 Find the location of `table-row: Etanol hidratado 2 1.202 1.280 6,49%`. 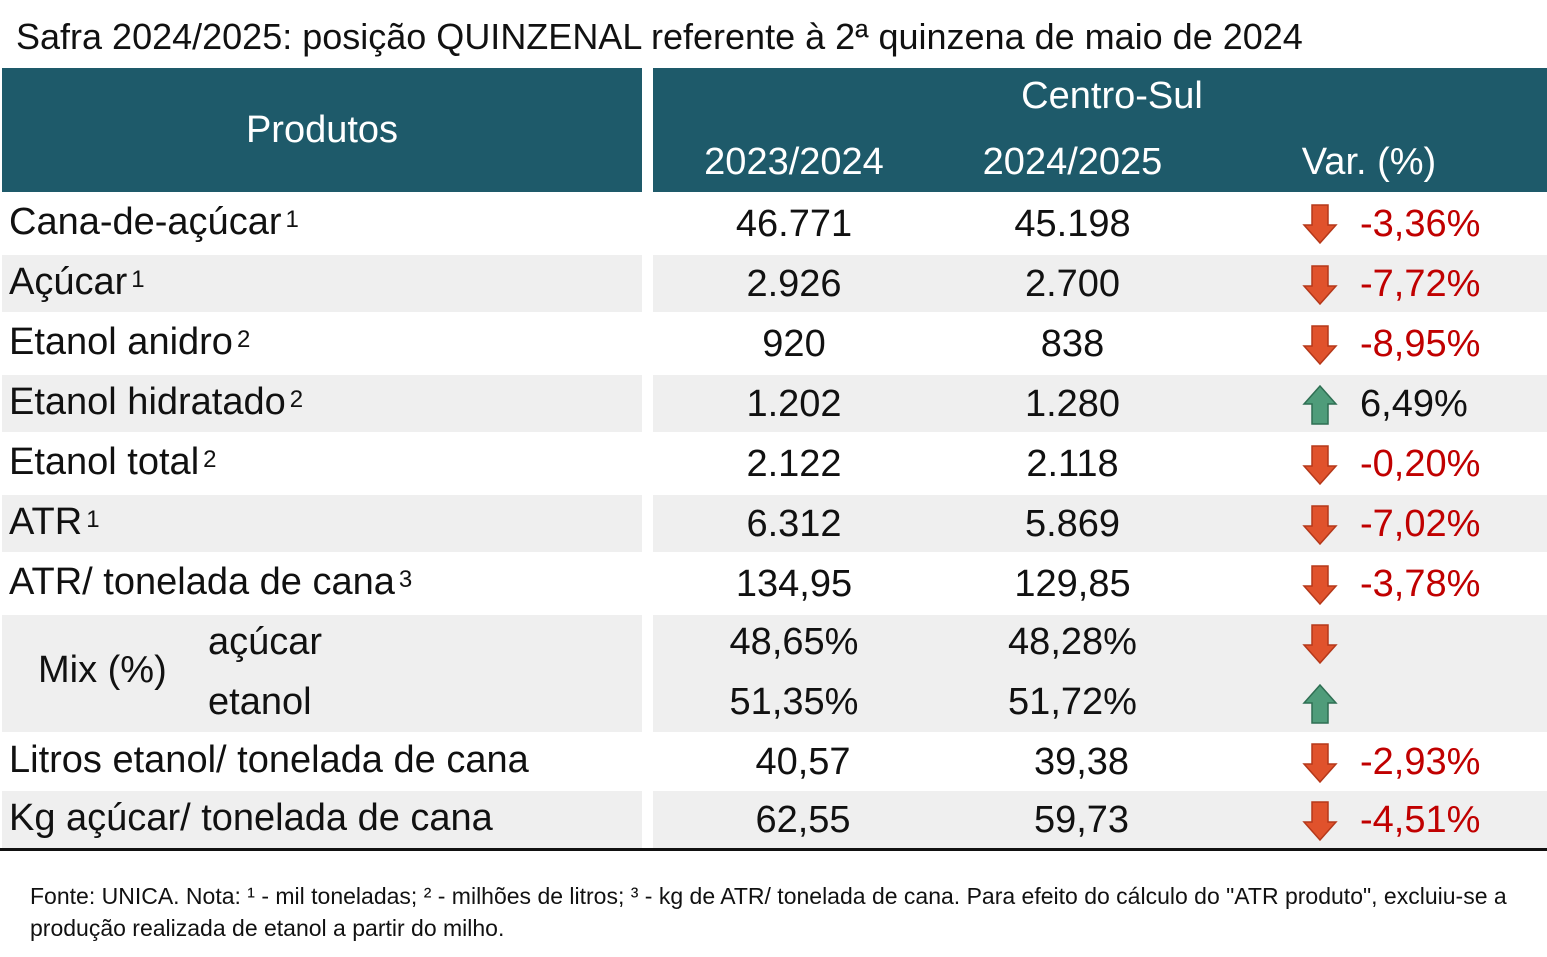

table-row: Etanol hidratado 2 1.202 1.280 6,49% is located at coordinates (773, 403).